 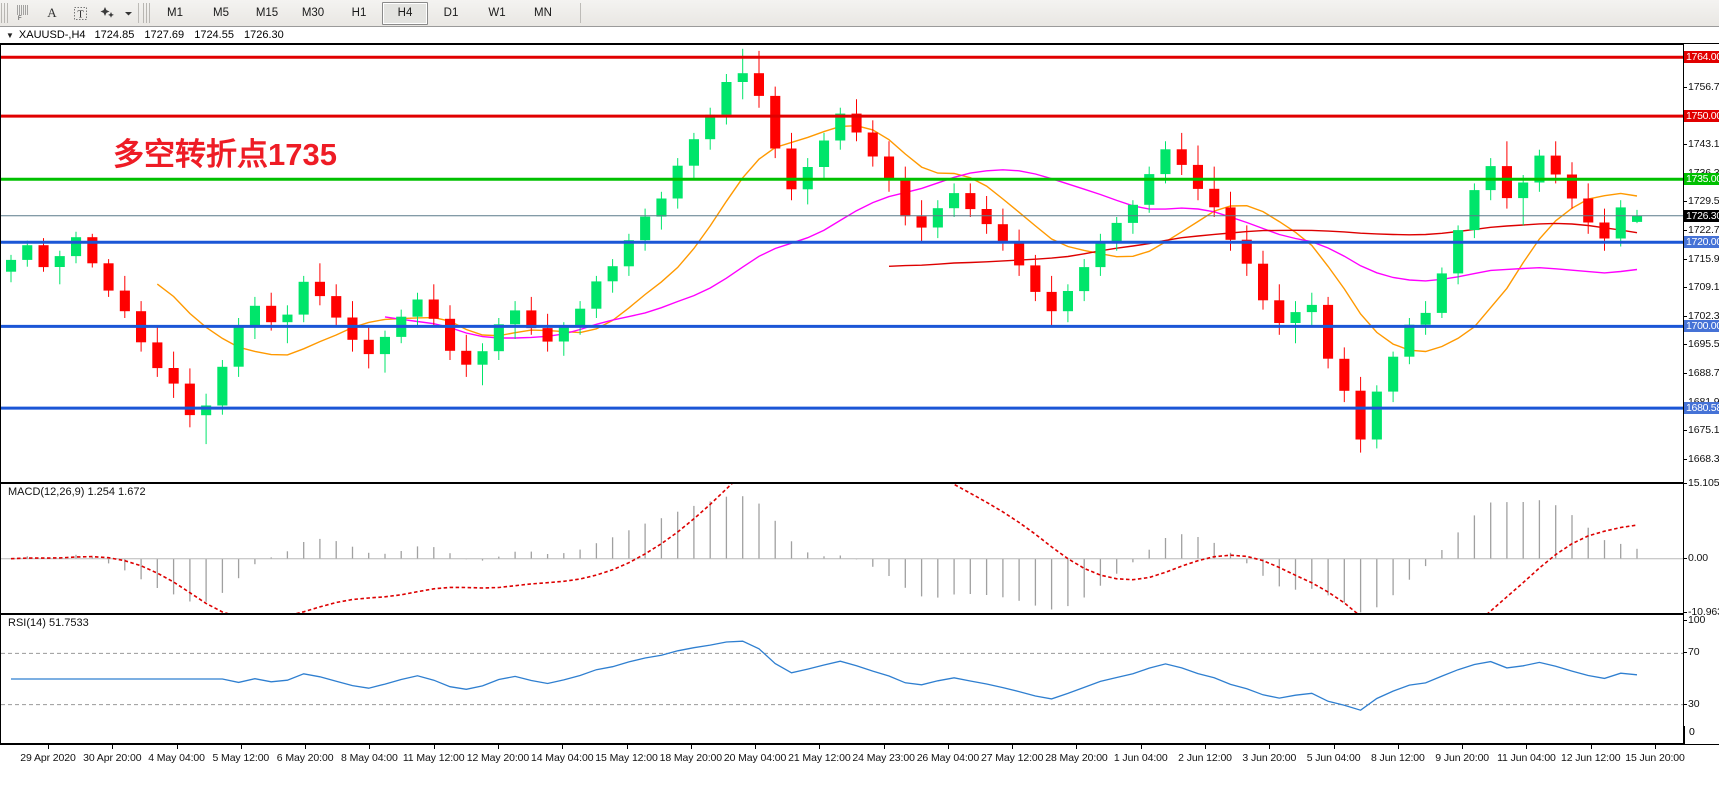 What do you see at coordinates (359, 13) in the screenshot?
I see `period-button-h1: H1` at bounding box center [359, 13].